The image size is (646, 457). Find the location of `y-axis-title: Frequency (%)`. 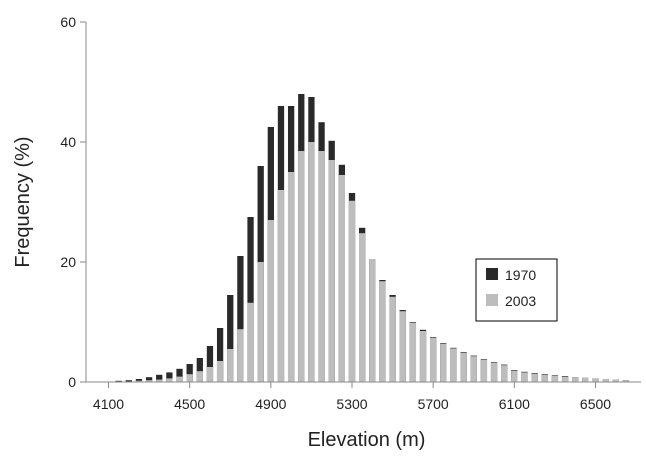

y-axis-title: Frequency (%) is located at coordinates (23, 201).